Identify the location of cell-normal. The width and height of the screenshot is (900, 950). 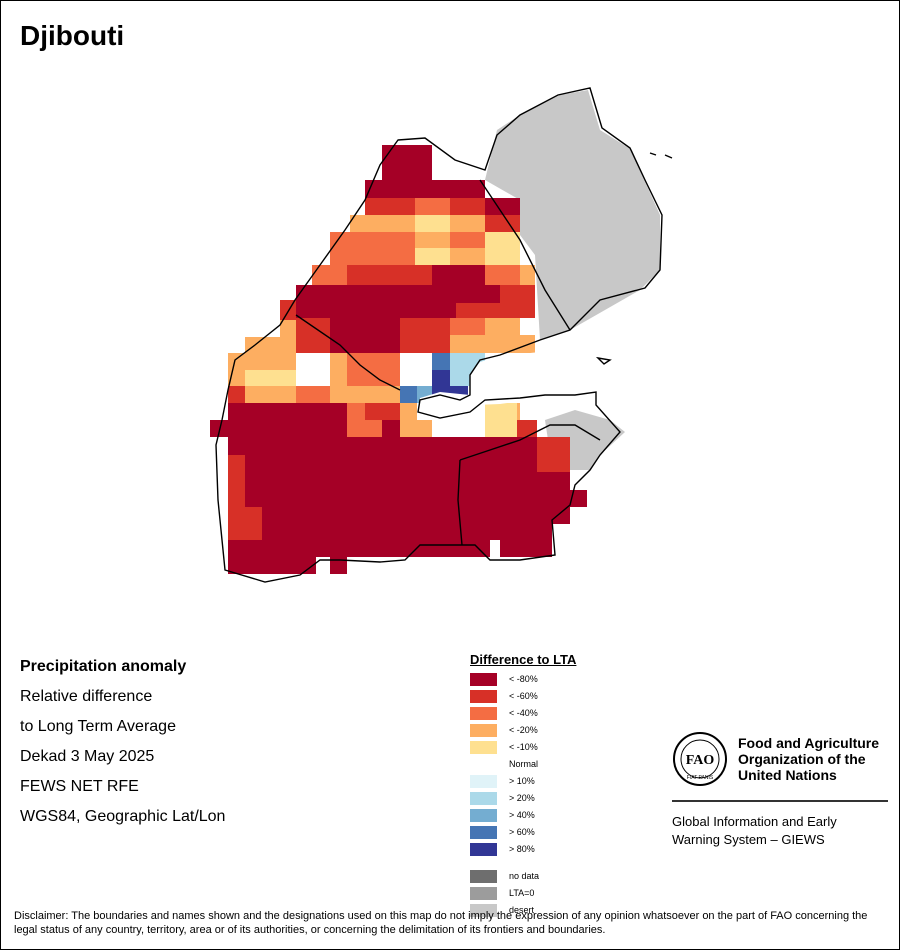
(416, 369).